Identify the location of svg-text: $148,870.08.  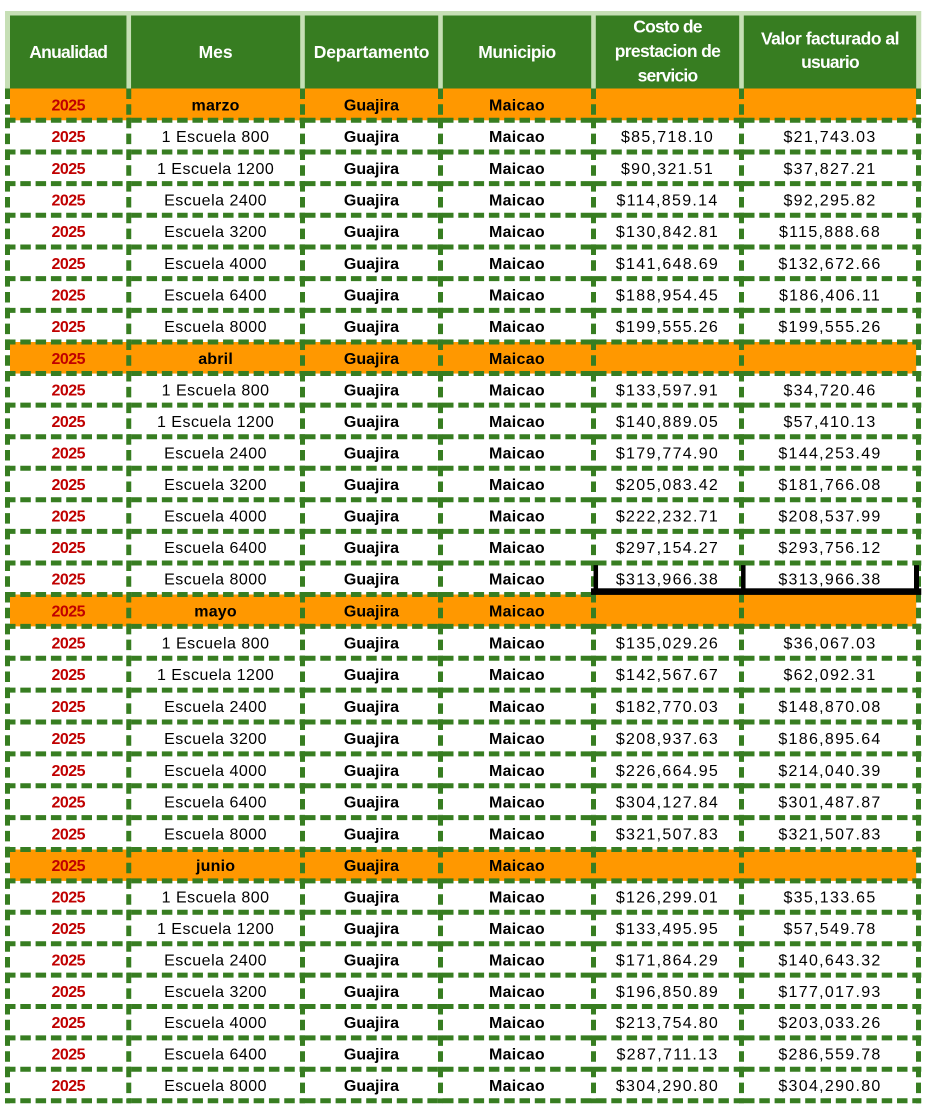
(829, 707).